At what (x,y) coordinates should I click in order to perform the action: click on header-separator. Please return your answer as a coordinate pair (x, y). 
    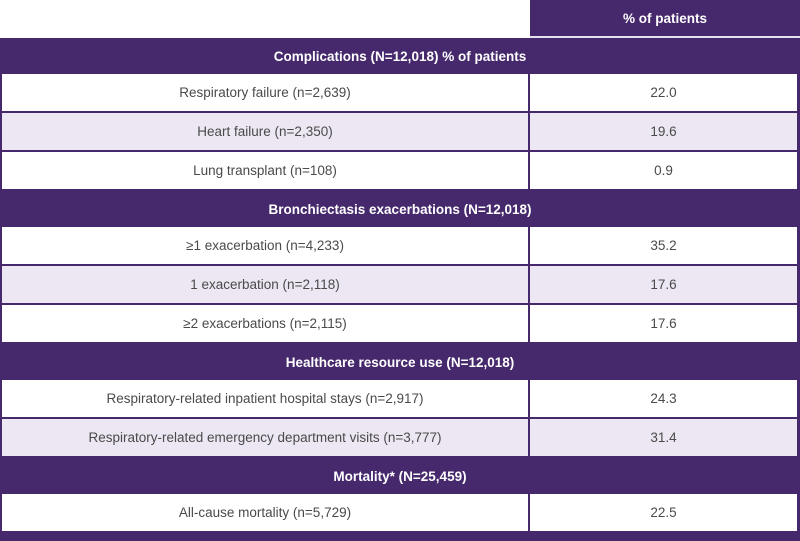
    Looking at the image, I should click on (400, 37).